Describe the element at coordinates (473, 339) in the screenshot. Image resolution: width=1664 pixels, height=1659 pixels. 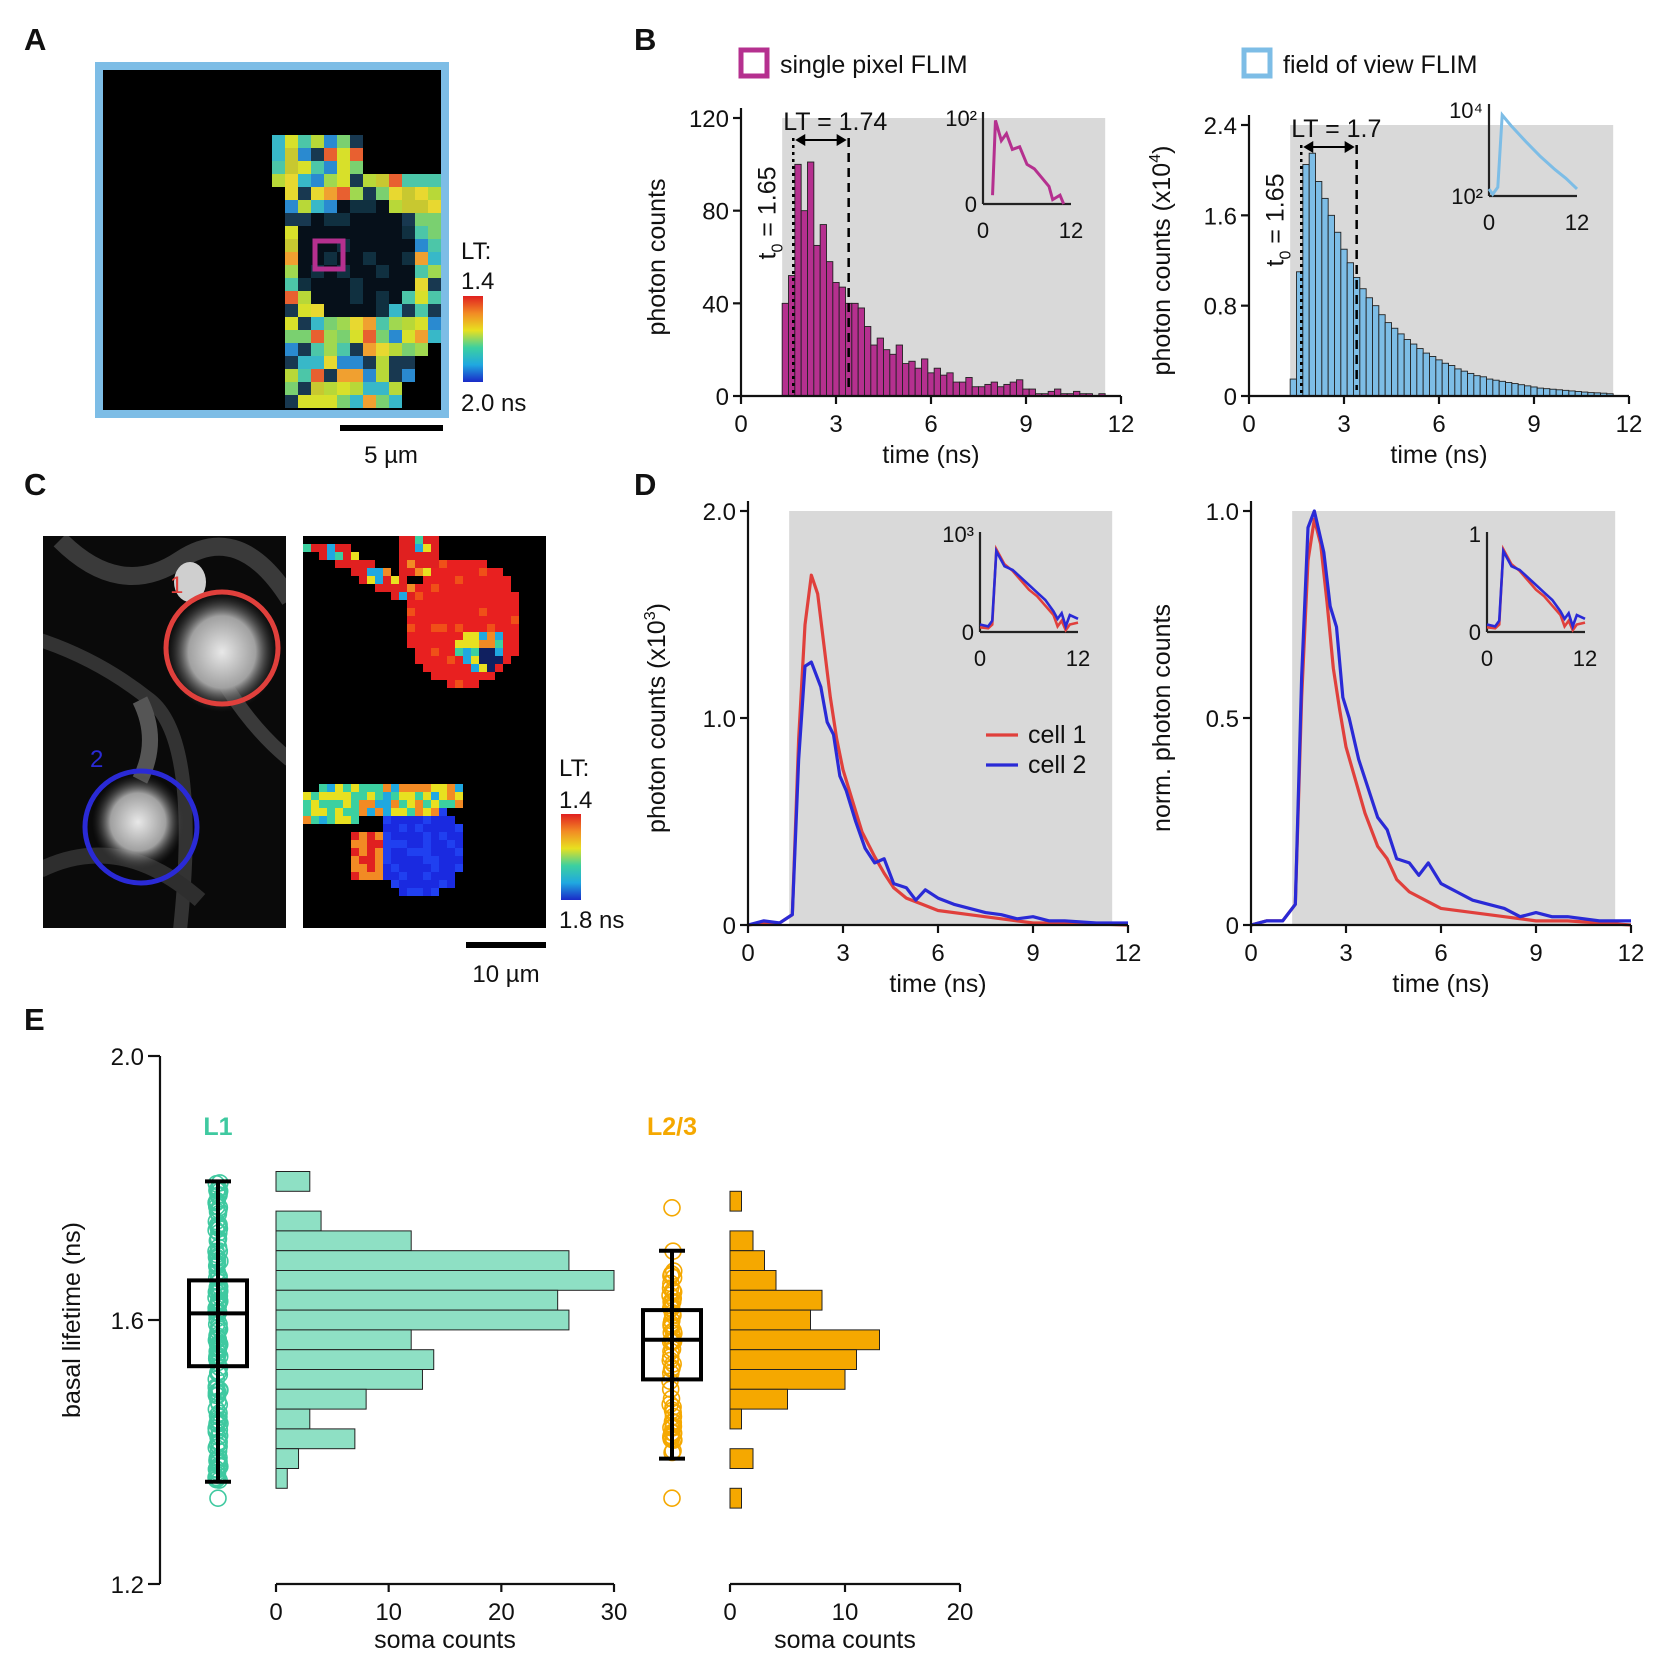
I see `colorbar-a` at that location.